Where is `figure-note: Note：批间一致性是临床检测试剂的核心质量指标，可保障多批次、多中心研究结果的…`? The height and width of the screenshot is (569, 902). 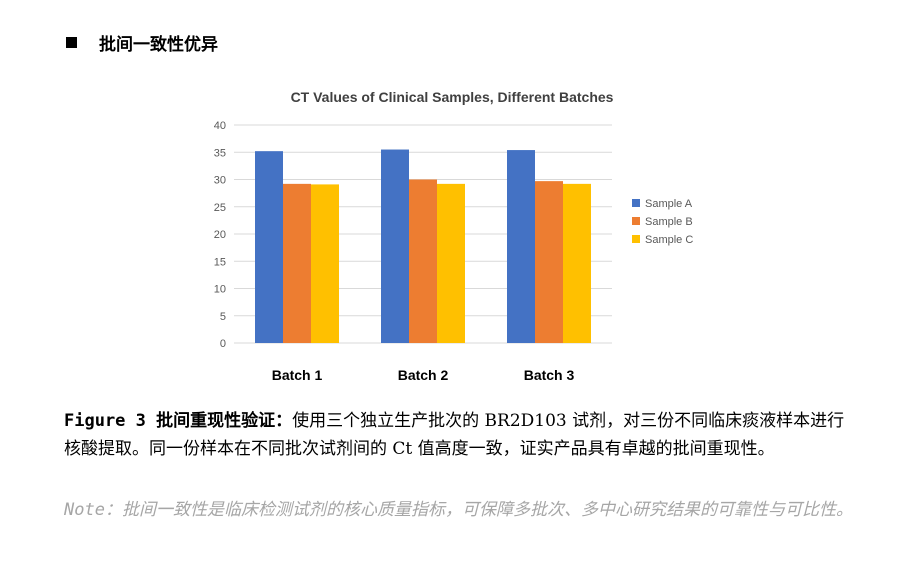 figure-note: Note：批间一致性是临床检测试剂的核心质量指标，可保障多批次、多中心研究结果的… is located at coordinates (459, 510).